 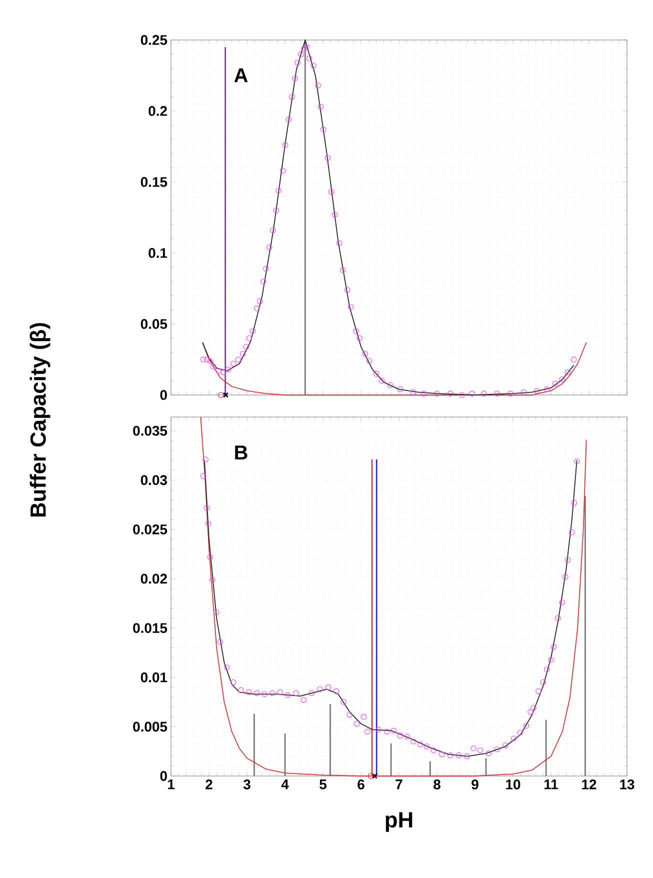 What do you see at coordinates (361, 785) in the screenshot?
I see `x-tick-label: 6` at bounding box center [361, 785].